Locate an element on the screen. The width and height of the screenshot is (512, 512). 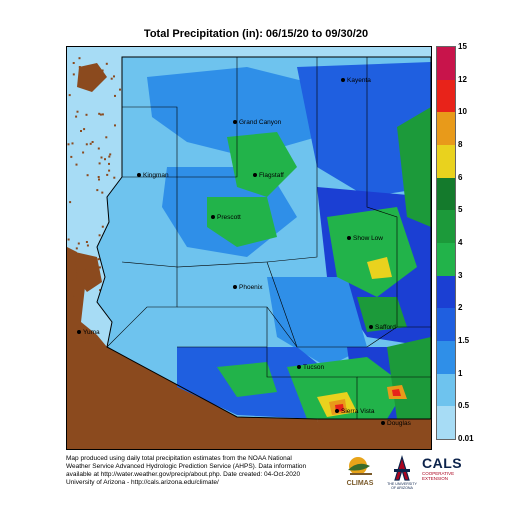
university-name: THE UNIVERSITY OF ARIZONA is located at coordinates (402, 486).